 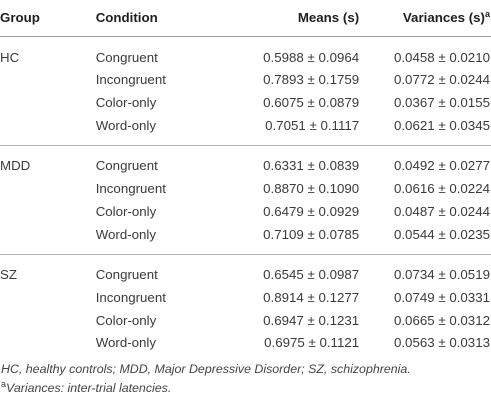 What do you see at coordinates (206, 388) in the screenshot?
I see `footnote-variances: aVariances: inter-trial latencies.` at bounding box center [206, 388].